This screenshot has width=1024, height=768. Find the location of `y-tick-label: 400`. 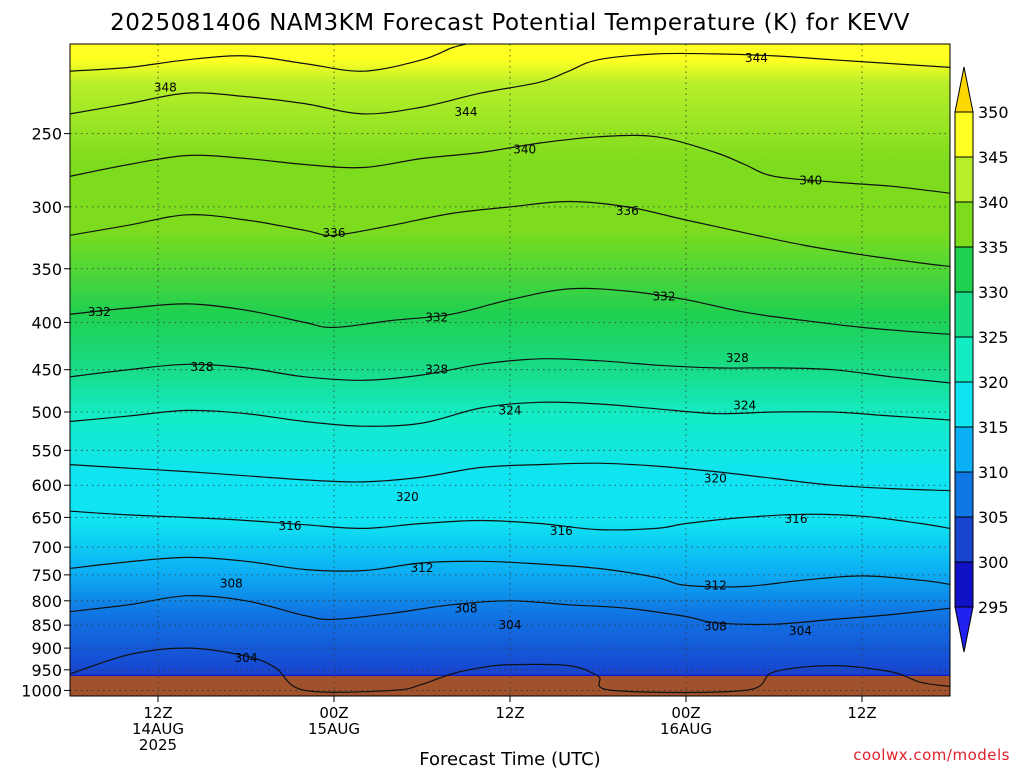

y-tick-label: 400 is located at coordinates (46, 322).